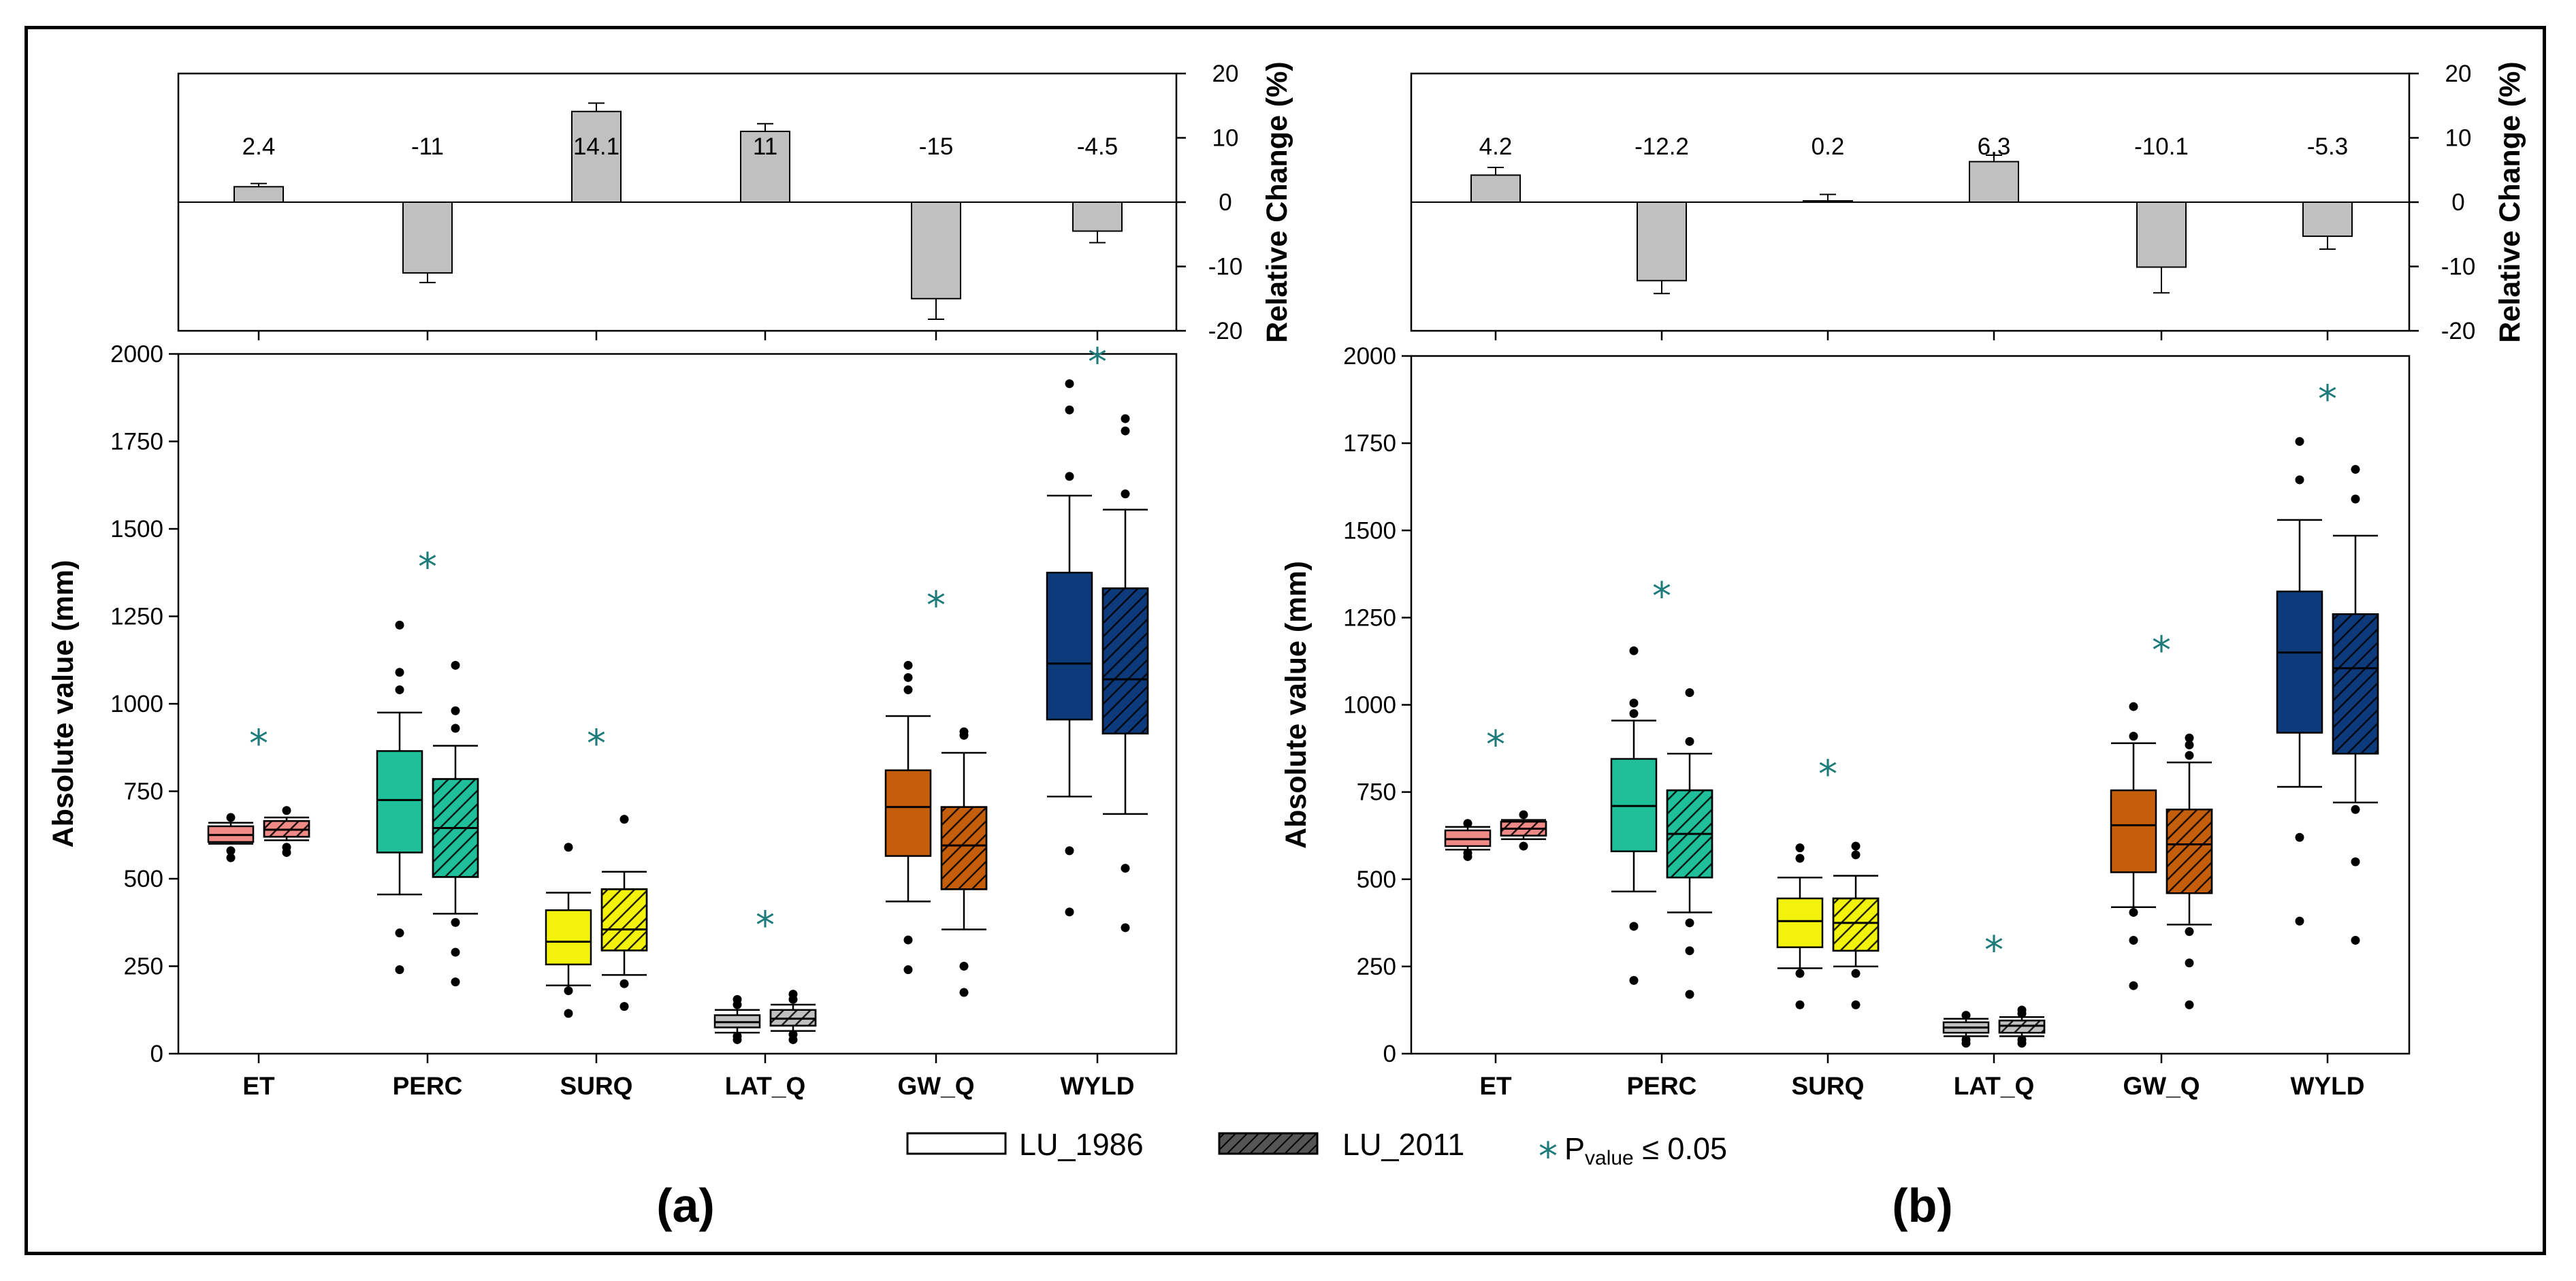  What do you see at coordinates (1070, 648) in the screenshot?
I see `box-wyld-lu_1986` at bounding box center [1070, 648].